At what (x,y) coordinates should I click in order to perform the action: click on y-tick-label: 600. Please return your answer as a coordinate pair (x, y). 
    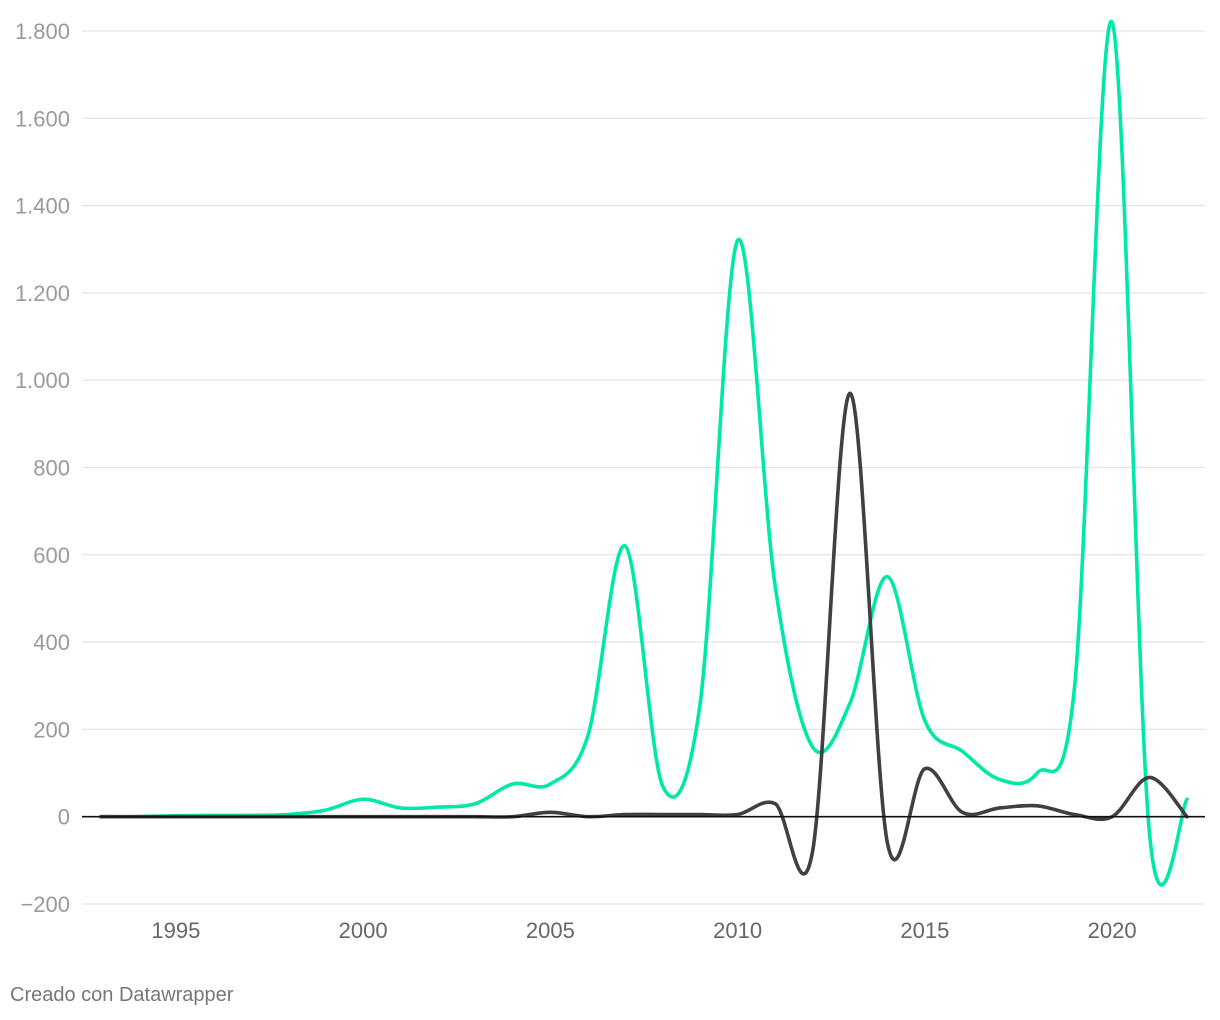
    Looking at the image, I should click on (51, 555).